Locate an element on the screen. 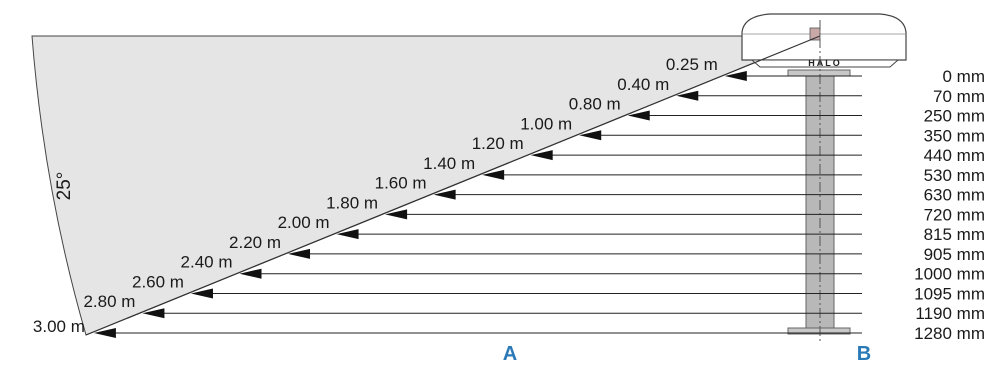 Image resolution: width=1001 pixels, height=365 pixels. axis-label-a: A is located at coordinates (510, 354).